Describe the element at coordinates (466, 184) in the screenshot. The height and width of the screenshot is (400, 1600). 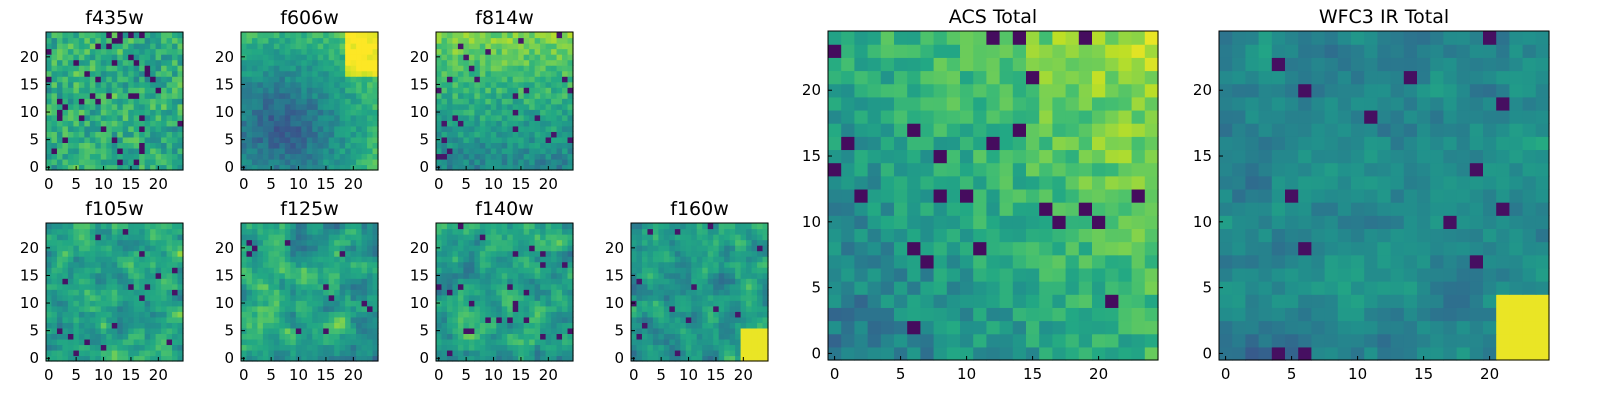
I see `x-tick-label: 5` at that location.